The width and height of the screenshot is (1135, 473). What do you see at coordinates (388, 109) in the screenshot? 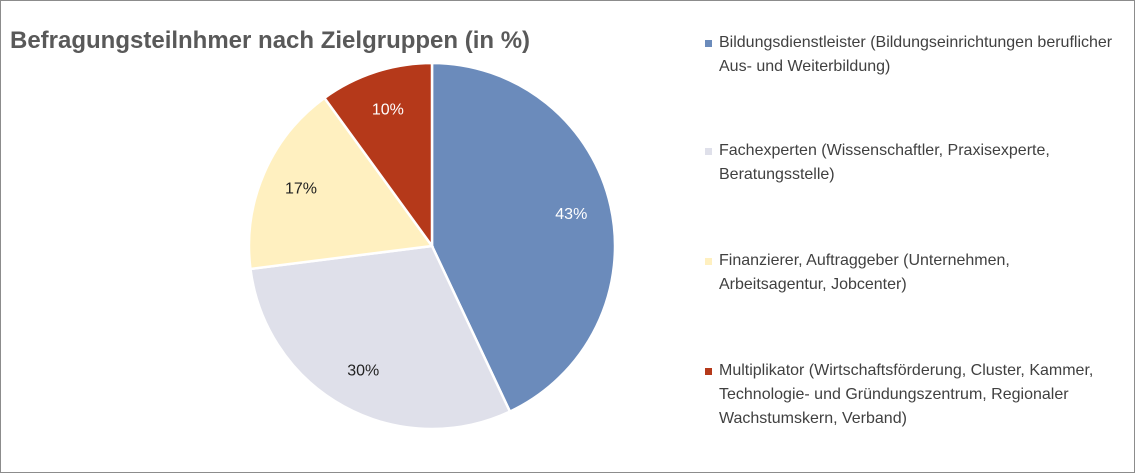
I see `data-label: 10%` at bounding box center [388, 109].